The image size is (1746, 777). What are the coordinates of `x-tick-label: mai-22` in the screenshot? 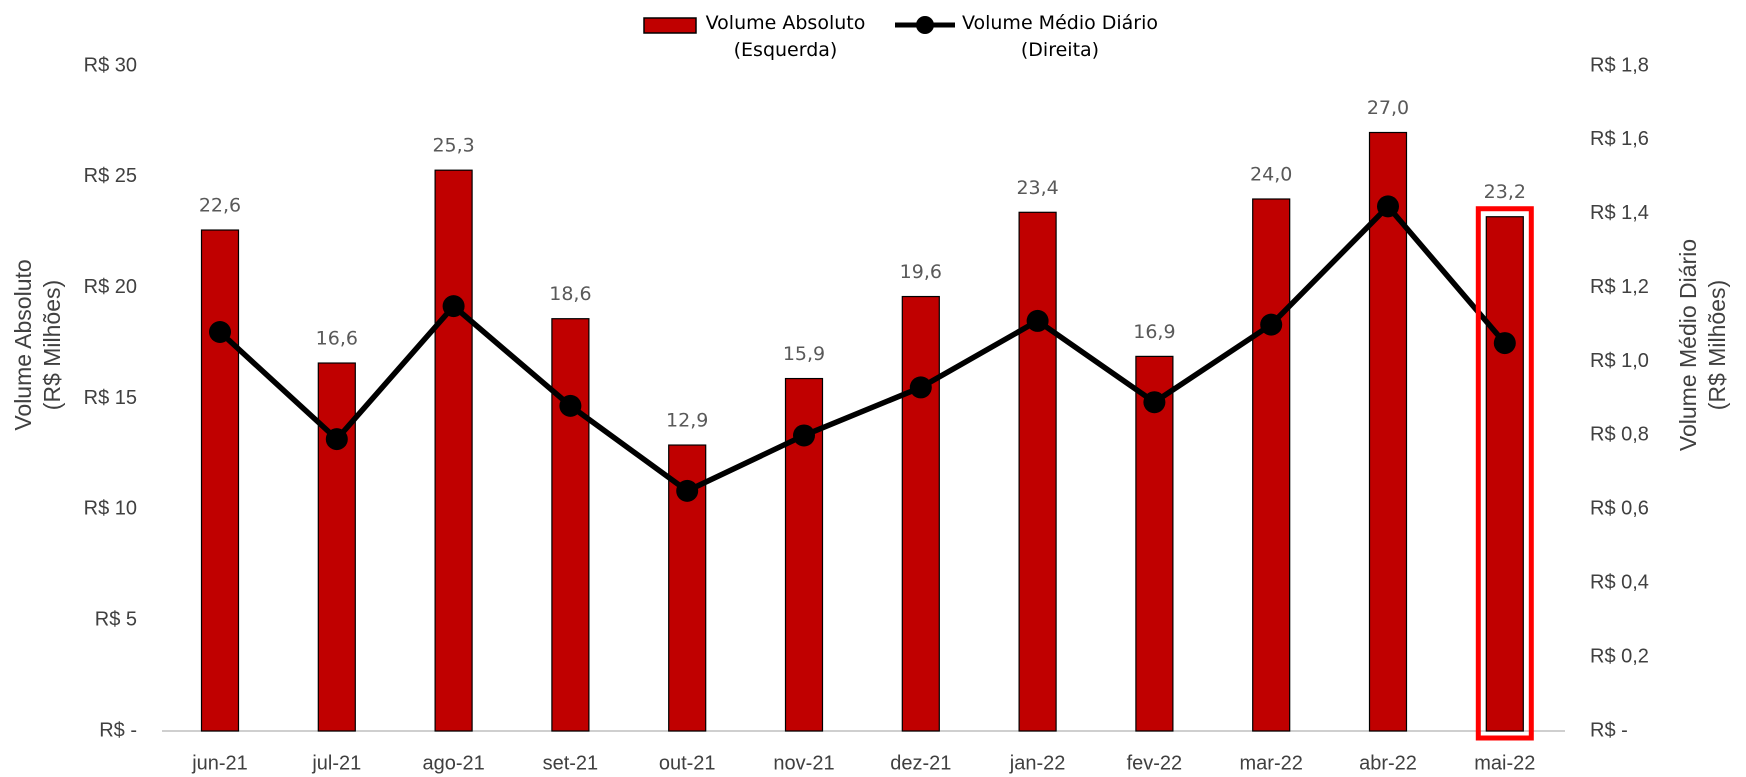 It's located at (1504, 763).